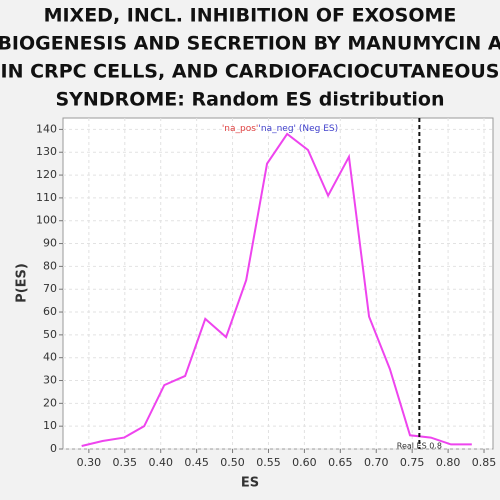 The width and height of the screenshot is (500, 500). Describe the element at coordinates (46, 151) in the screenshot. I see `y-tick-label: 130` at that location.